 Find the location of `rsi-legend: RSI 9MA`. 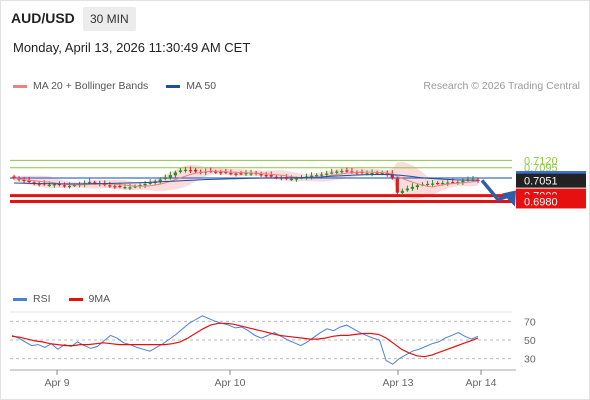

rsi-legend: RSI 9MA is located at coordinates (61, 299).